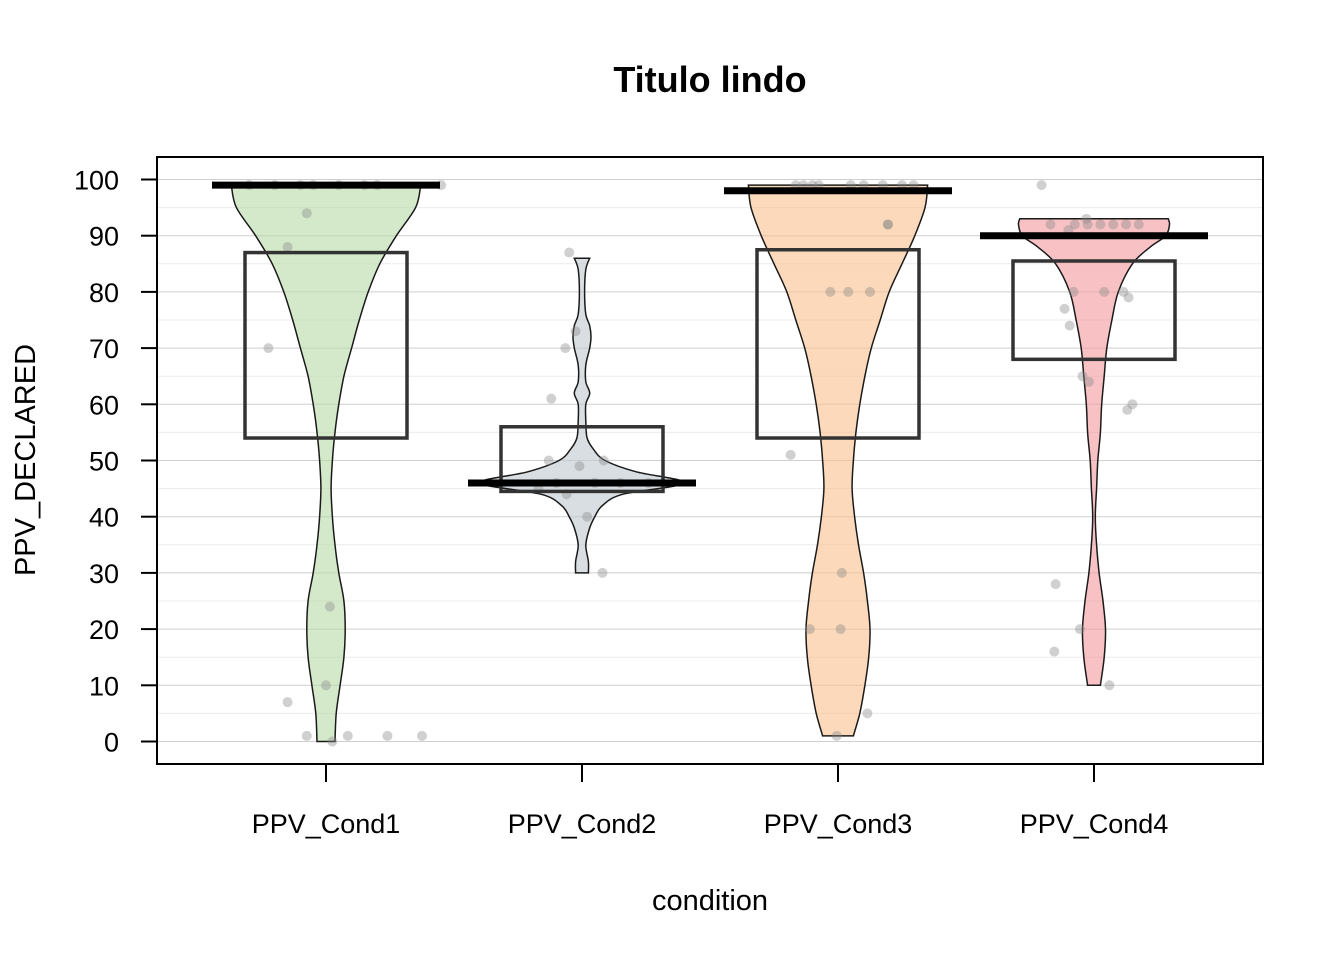  Describe the element at coordinates (104, 462) in the screenshot. I see `y-tick-label: 50` at that location.